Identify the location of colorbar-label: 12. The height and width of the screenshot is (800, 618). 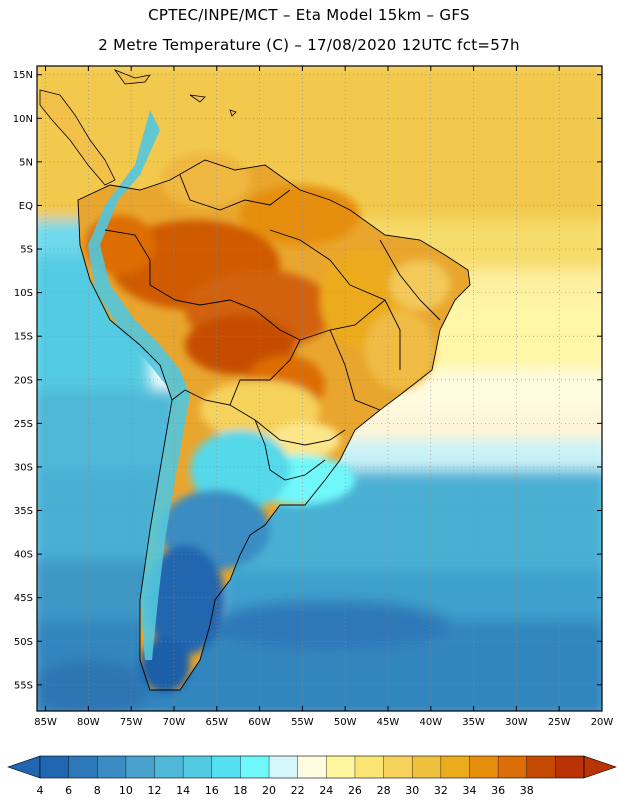
(155, 790).